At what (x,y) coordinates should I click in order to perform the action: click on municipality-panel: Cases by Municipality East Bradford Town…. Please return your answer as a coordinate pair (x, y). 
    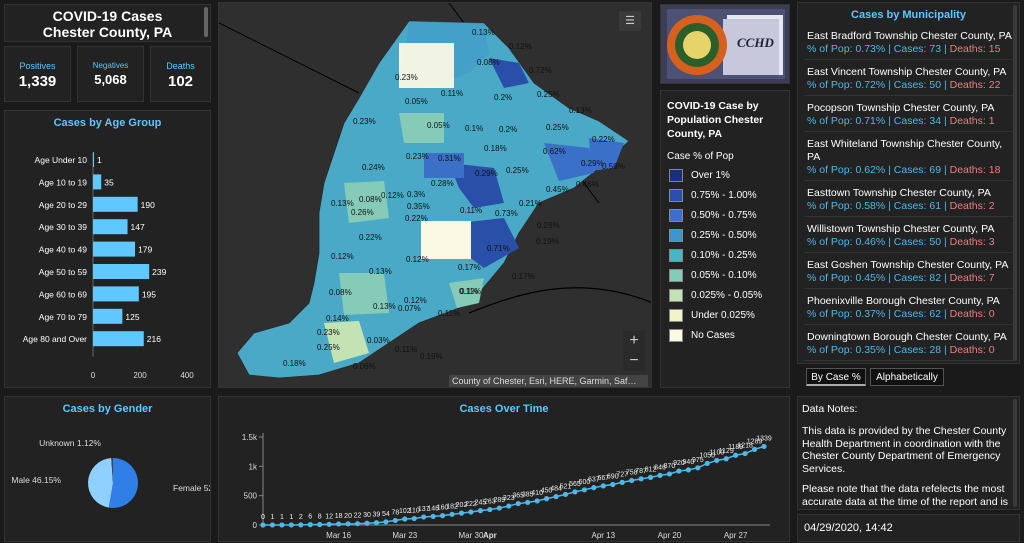
    Looking at the image, I should click on (908, 183).